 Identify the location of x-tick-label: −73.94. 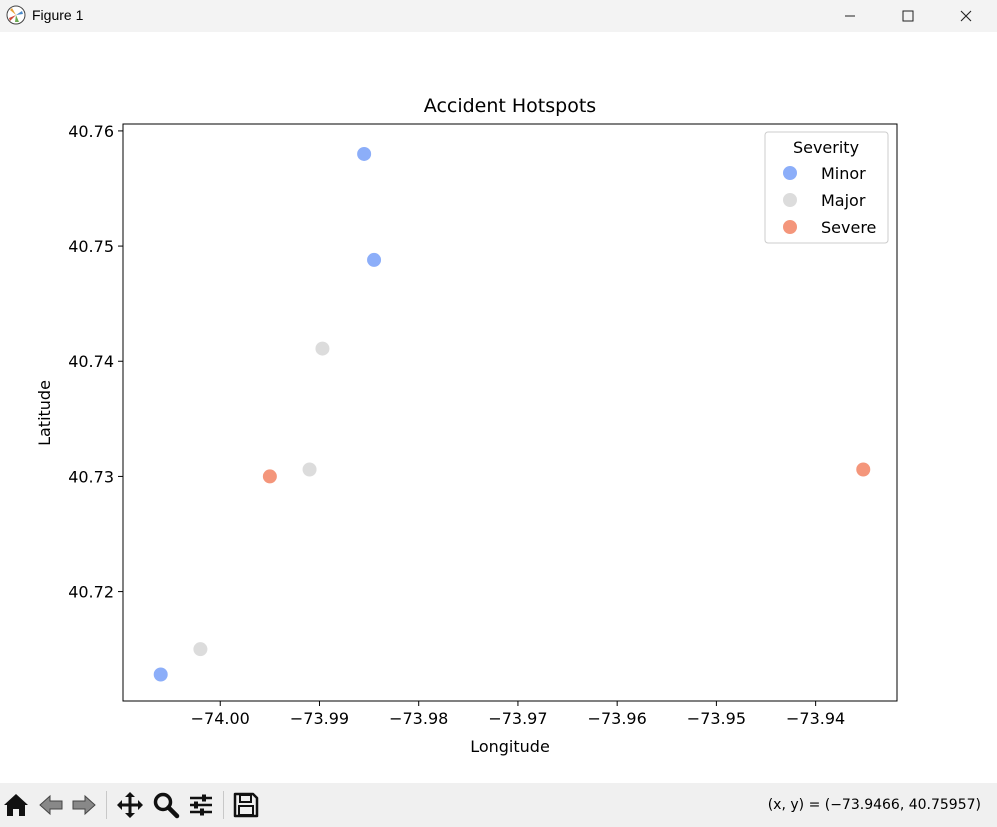
(815, 718).